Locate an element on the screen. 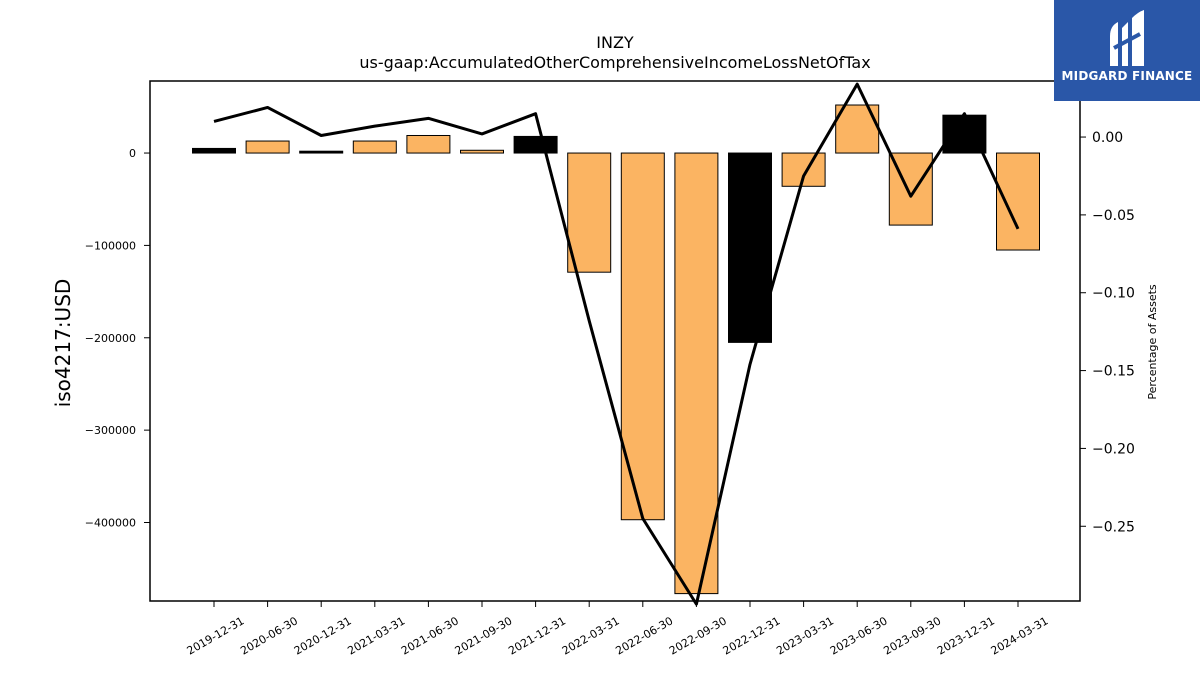 This screenshot has width=1200, height=675. logo-mark-icon is located at coordinates (1127, 38).